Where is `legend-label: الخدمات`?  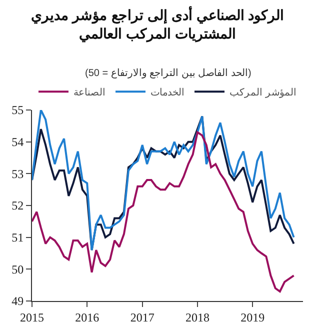
legend-label: الخدمات is located at coordinates (167, 93).